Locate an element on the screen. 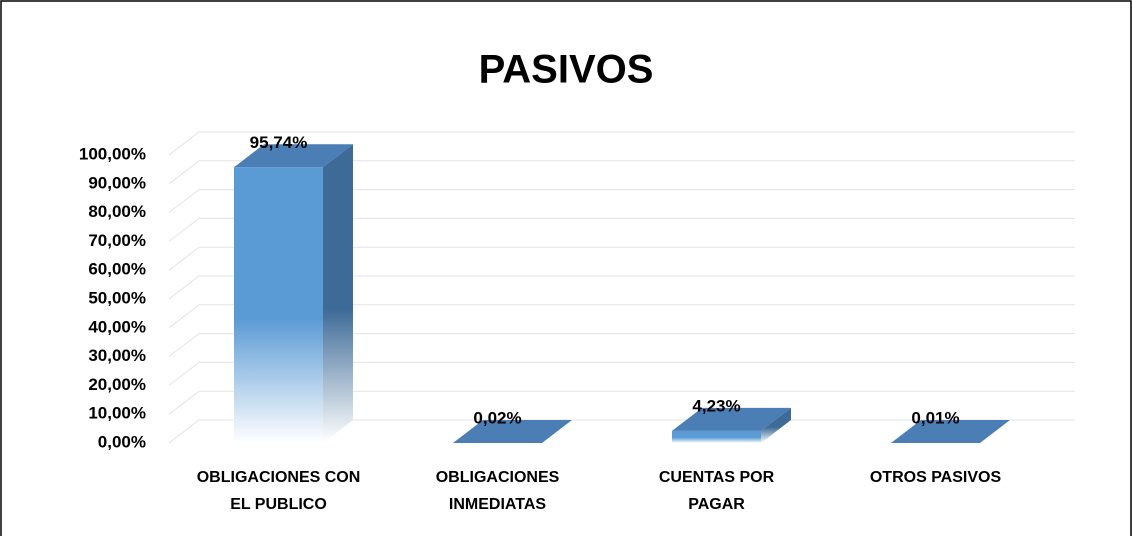  y-tick-label: 60,00% is located at coordinates (117, 269).